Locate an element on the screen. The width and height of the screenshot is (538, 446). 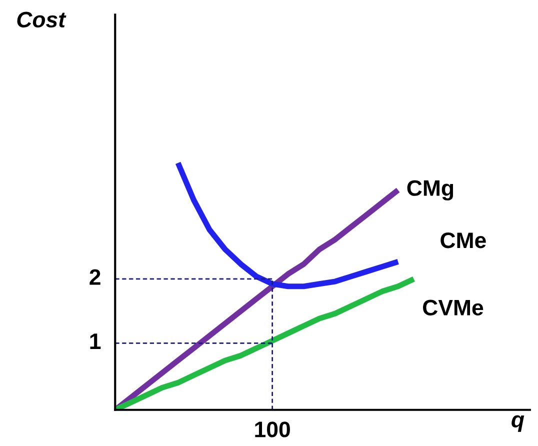
text: Cost is located at coordinates (41, 20).